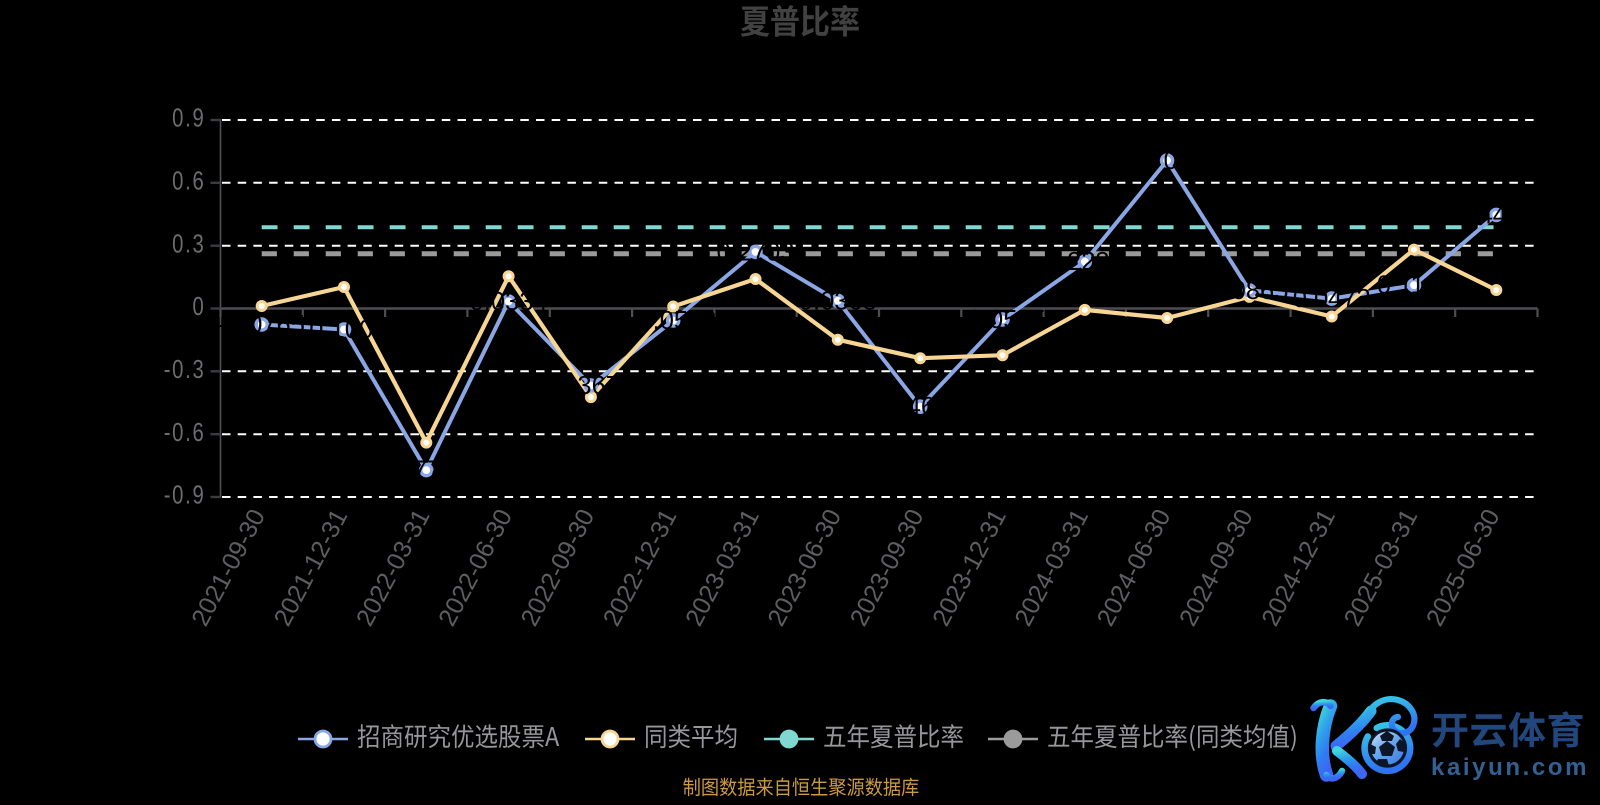  Describe the element at coordinates (509, 302) in the screenshot. I see `svg-text: 0.0334` at that location.